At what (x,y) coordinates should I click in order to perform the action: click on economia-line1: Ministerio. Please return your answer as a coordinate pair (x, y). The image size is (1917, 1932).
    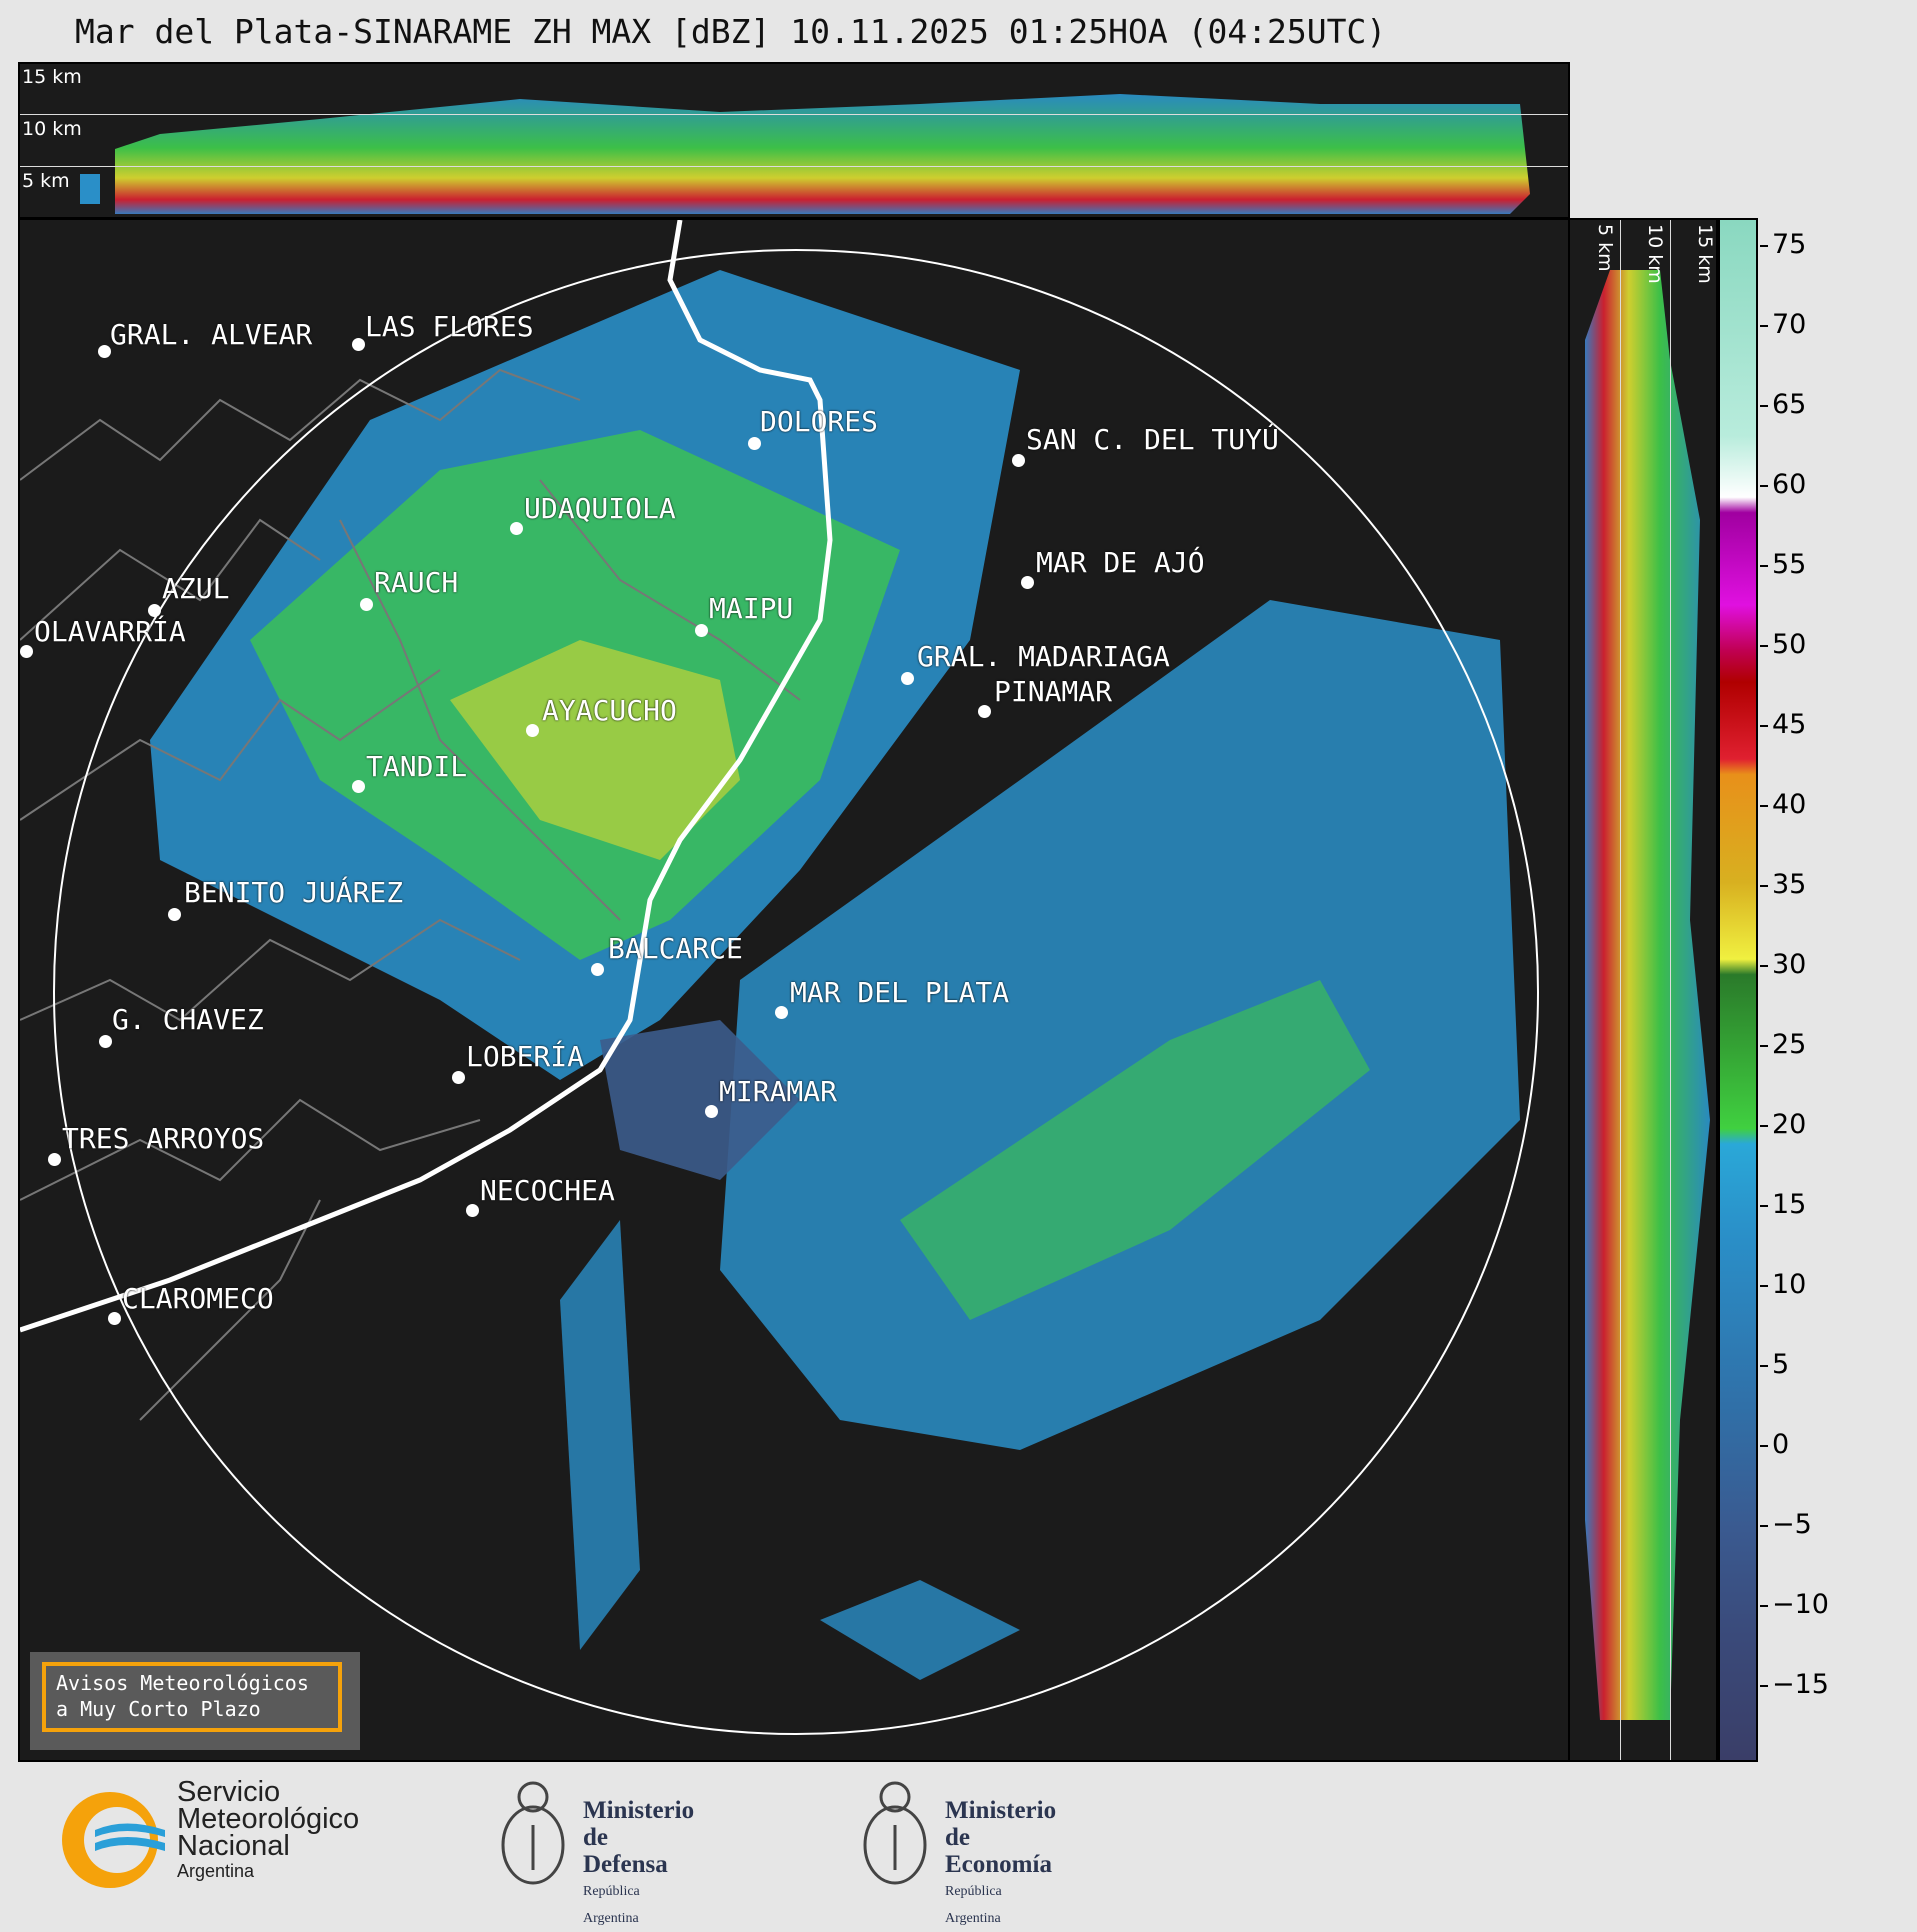
    Looking at the image, I should click on (1001, 1810).